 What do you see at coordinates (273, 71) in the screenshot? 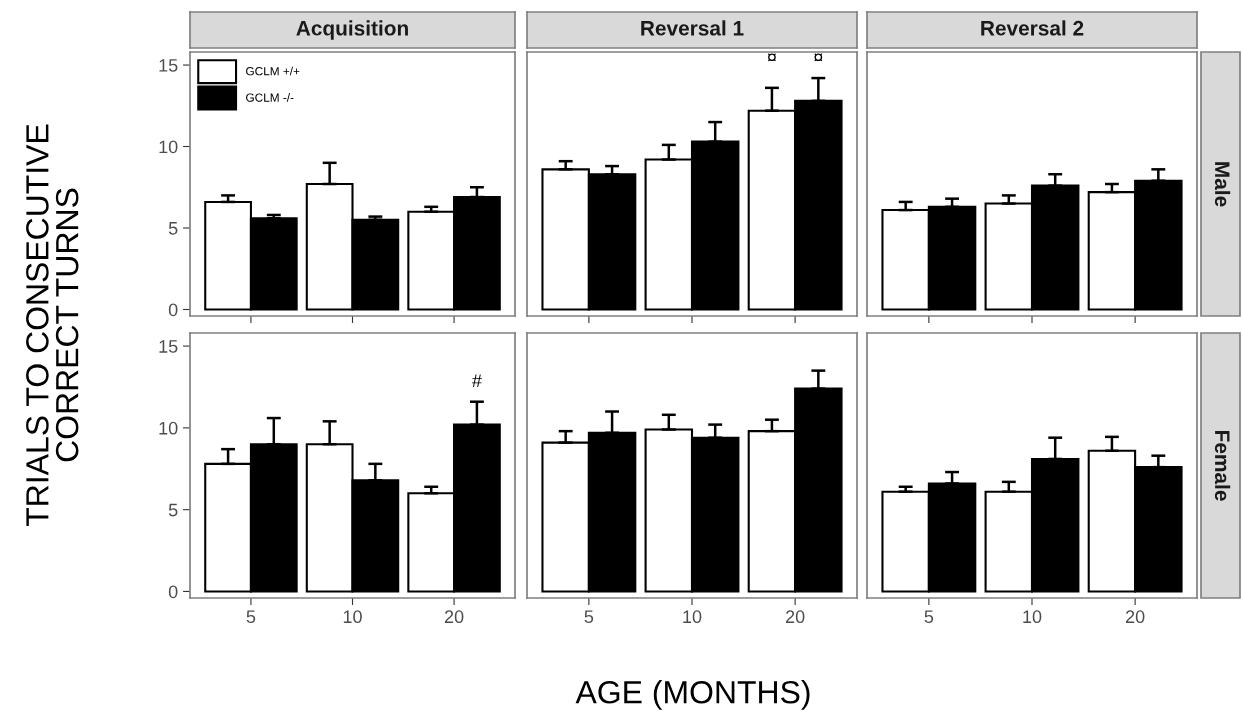
I see `legend-label: GCLM +/+` at bounding box center [273, 71].